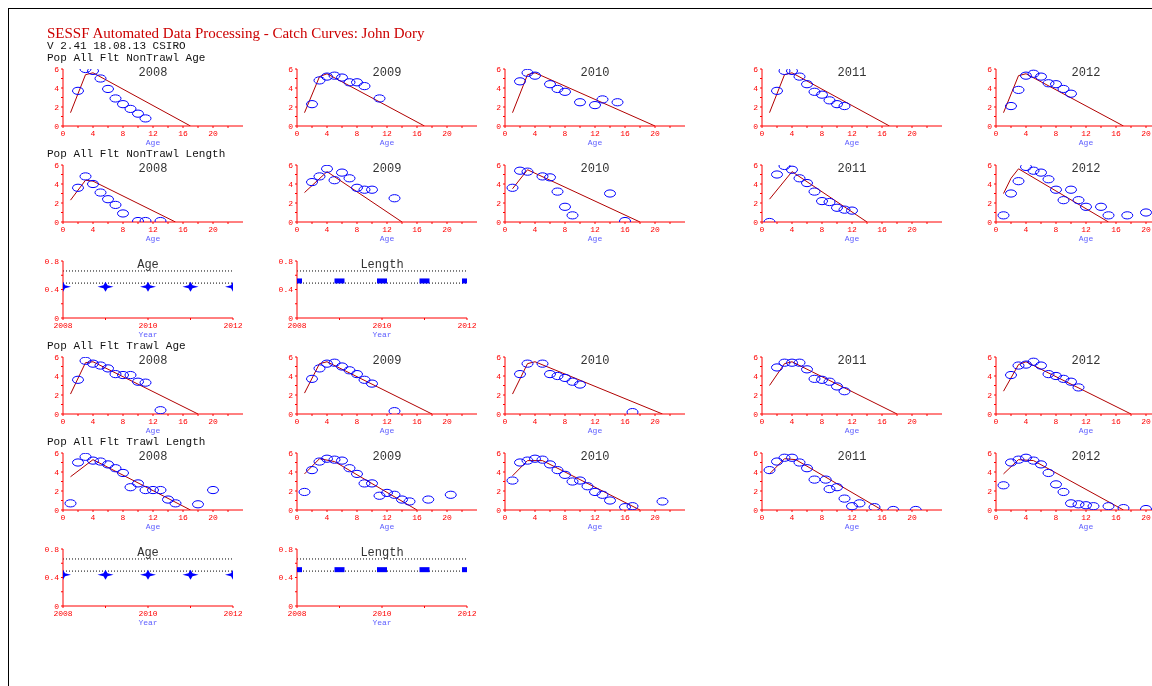 The height and width of the screenshot is (686, 1152). Describe the element at coordinates (467, 325) in the screenshot. I see `x-tick-label: 2012` at that location.